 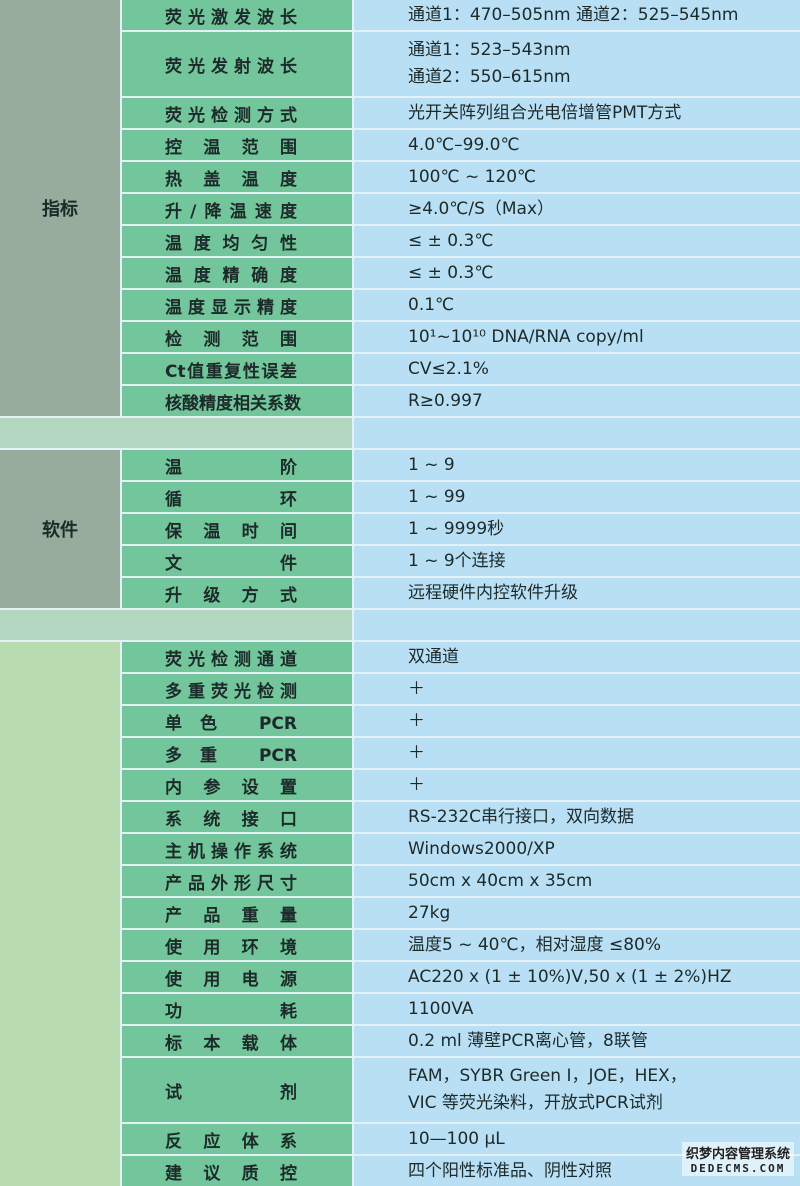 I want to click on row-value: 通道1：523–543nm 通道2：550–615nm, so click(x=577, y=64).